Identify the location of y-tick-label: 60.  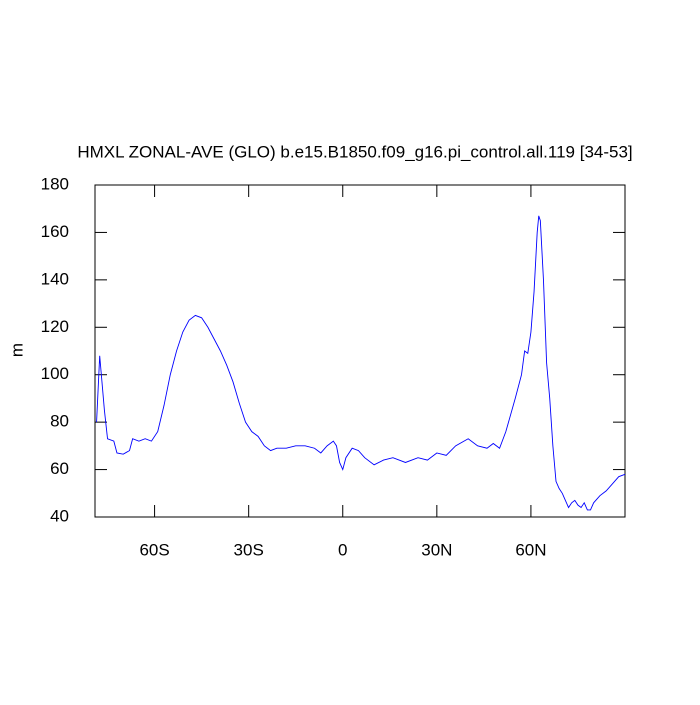
(59, 468).